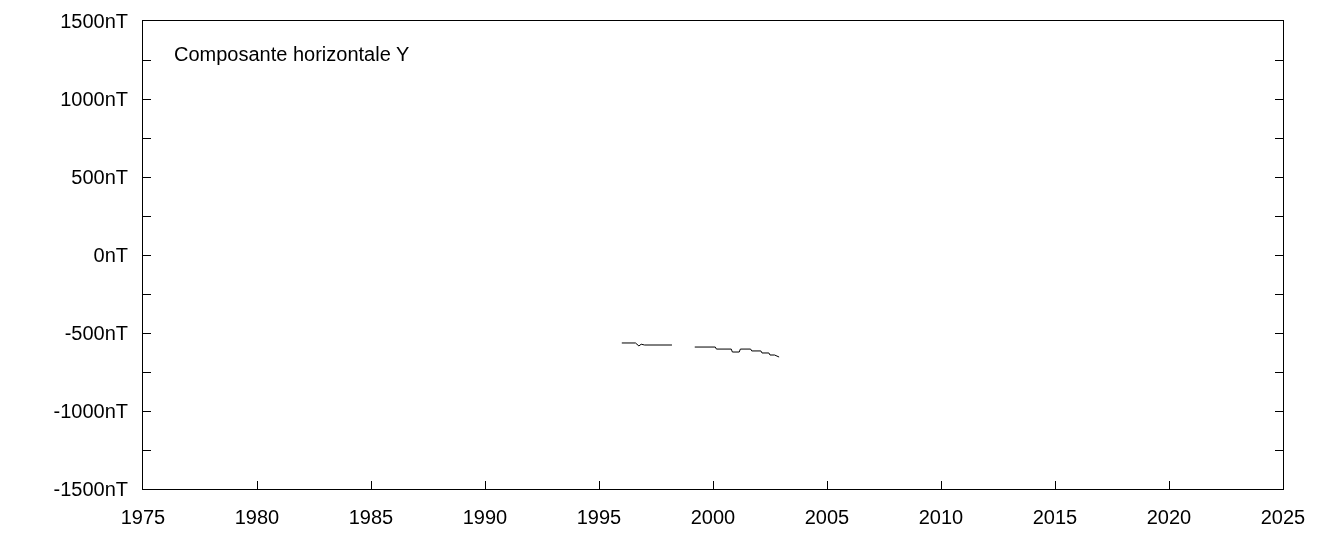  I want to click on x-tick-label: 2015, so click(1055, 517).